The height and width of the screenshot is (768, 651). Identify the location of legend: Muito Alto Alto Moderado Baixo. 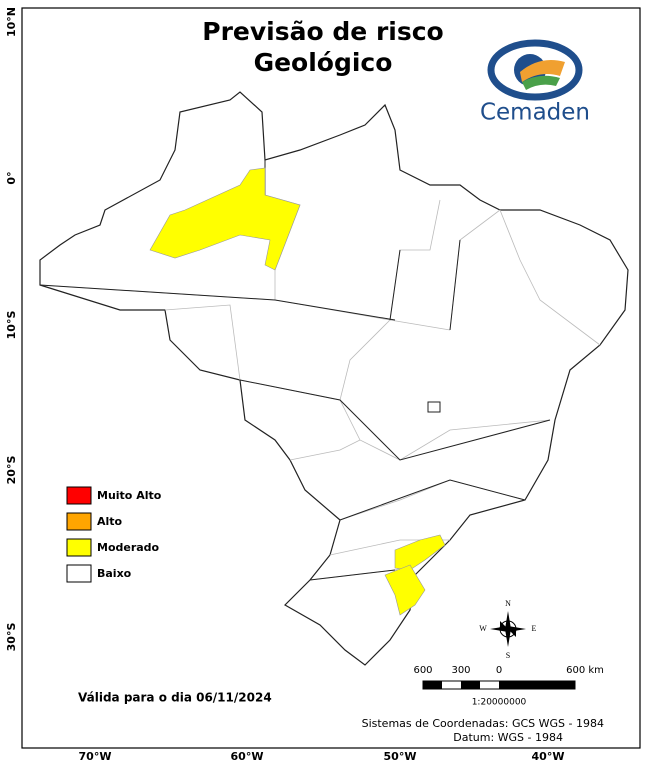
(114, 534).